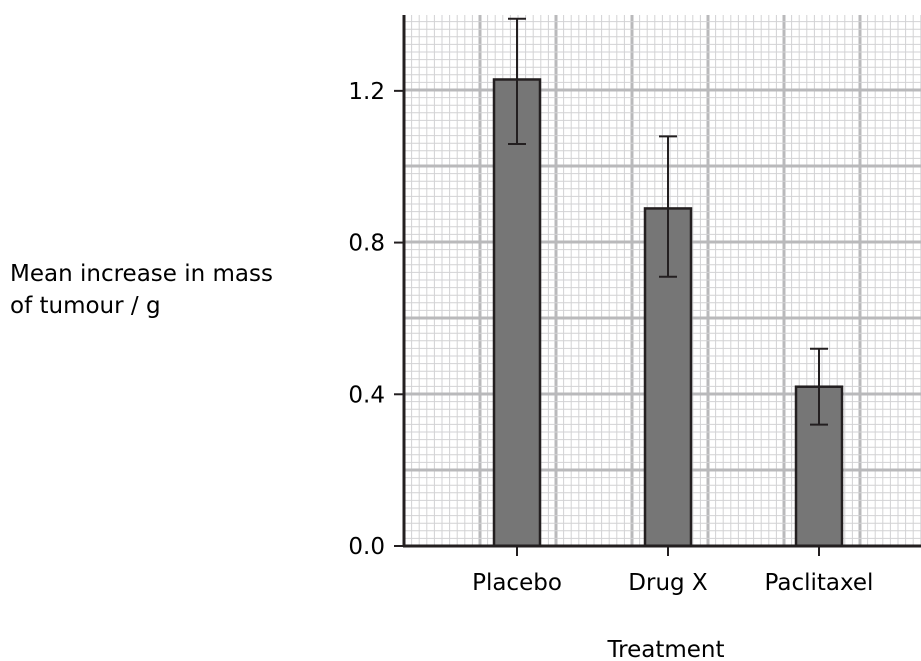  What do you see at coordinates (366, 92) in the screenshot?
I see `y-tick-label: 1.2` at bounding box center [366, 92].